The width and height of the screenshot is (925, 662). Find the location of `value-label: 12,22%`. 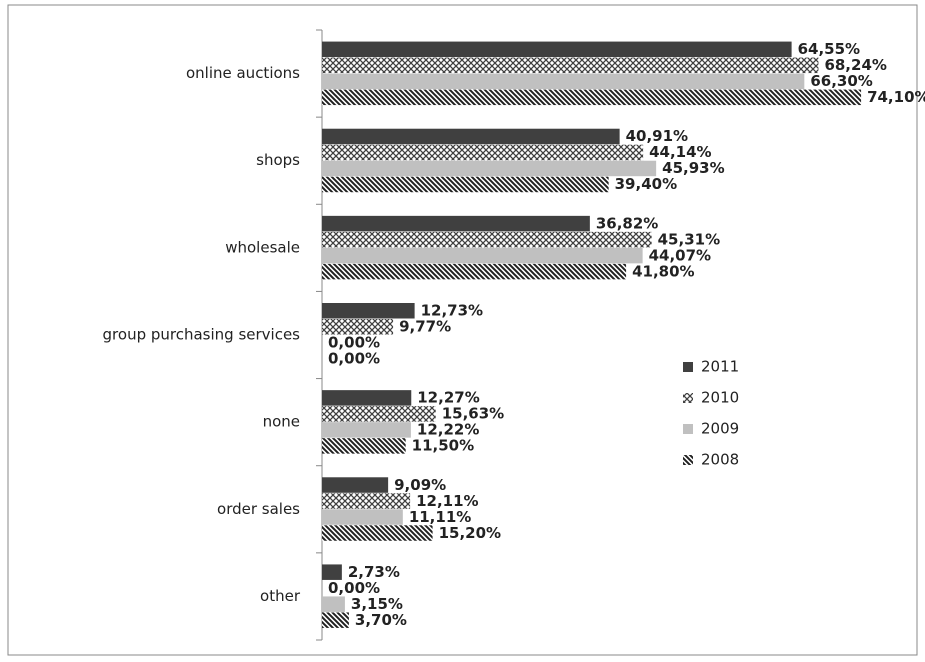

value-label: 12,22% is located at coordinates (448, 430).